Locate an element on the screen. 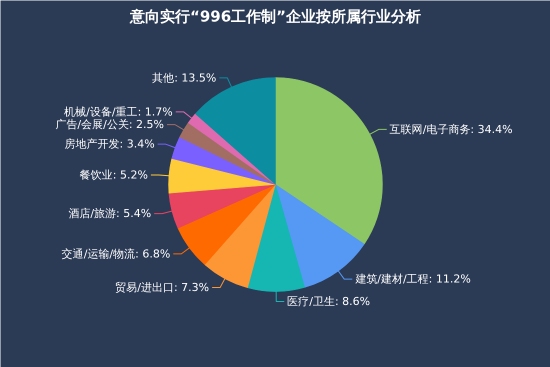 The height and width of the screenshot is (367, 550). slice-label: 酒店/旅游: 5.4% is located at coordinates (110, 213).